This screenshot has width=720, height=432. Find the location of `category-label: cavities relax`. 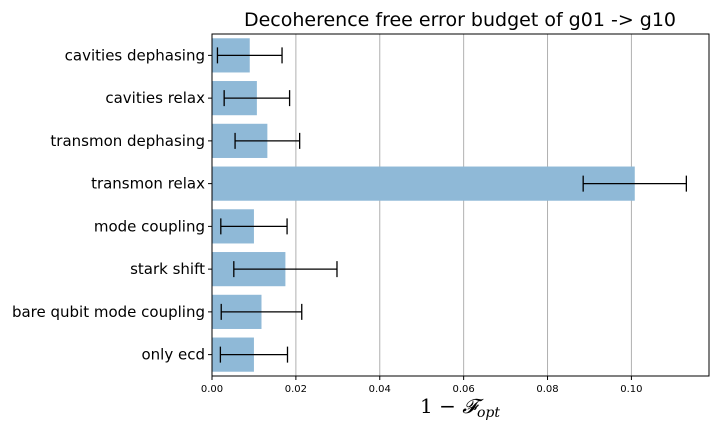

category-label: cavities relax is located at coordinates (155, 98).